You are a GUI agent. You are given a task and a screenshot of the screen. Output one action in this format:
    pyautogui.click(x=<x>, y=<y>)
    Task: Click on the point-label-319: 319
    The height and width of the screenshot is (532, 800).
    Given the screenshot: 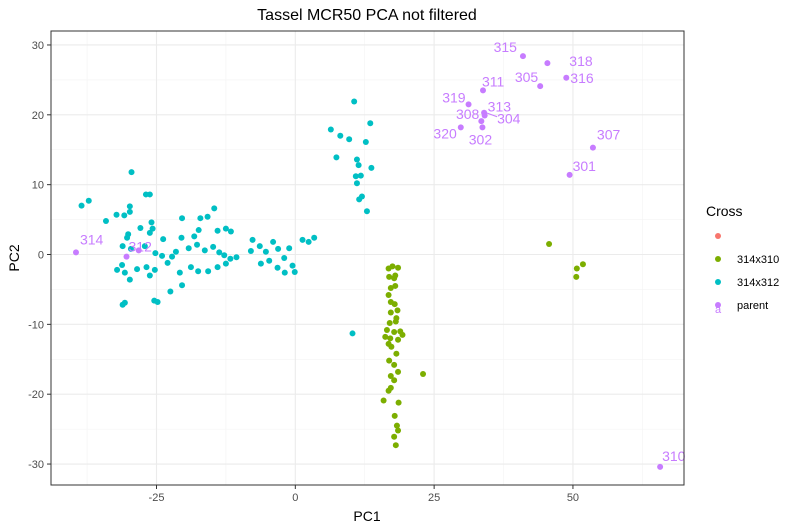 What is the action you would take?
    pyautogui.click(x=454, y=97)
    